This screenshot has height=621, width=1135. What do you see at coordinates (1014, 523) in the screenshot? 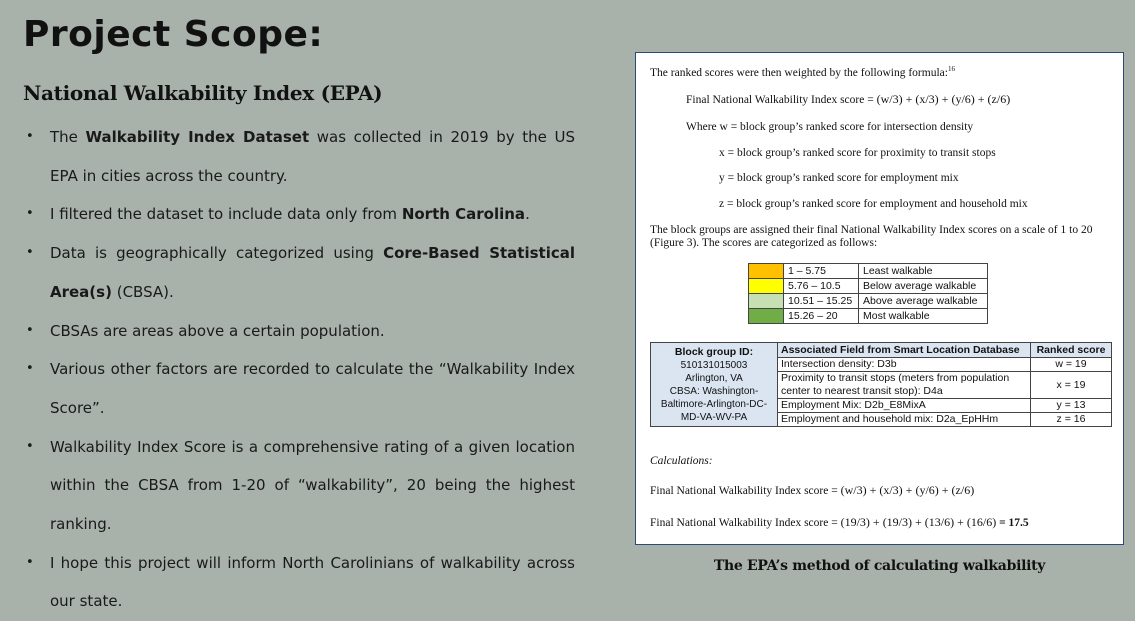
I see `final-score: = 17.5` at bounding box center [1014, 523].